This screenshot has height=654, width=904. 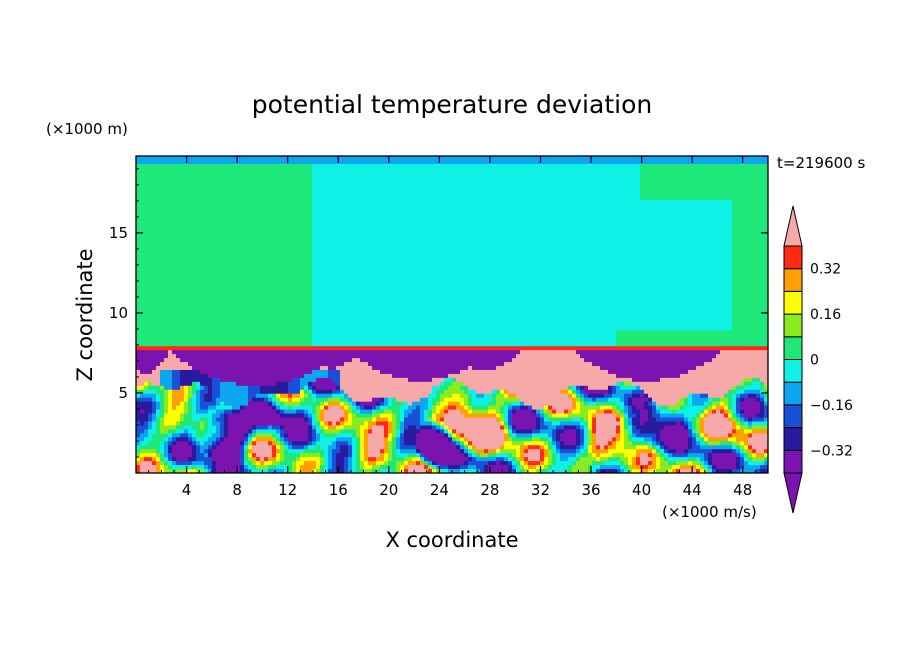 What do you see at coordinates (489, 490) in the screenshot?
I see `x-tick-label: 28` at bounding box center [489, 490].